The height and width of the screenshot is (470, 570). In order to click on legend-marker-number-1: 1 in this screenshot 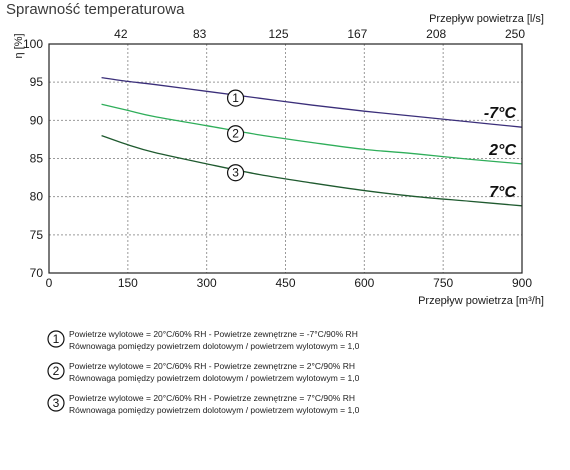, I will do `click(56, 339)`.